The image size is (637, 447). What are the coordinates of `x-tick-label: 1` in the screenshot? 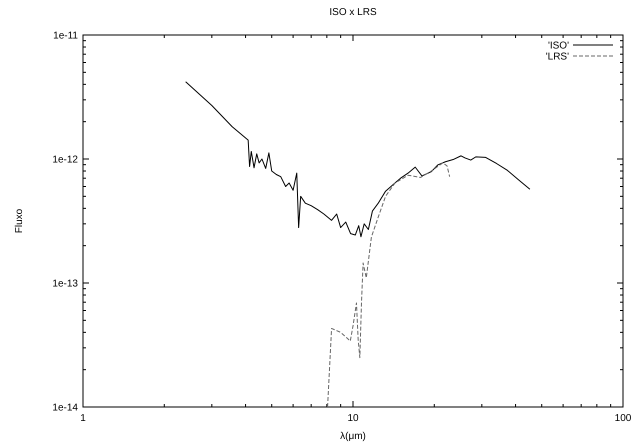 It's located at (83, 418).